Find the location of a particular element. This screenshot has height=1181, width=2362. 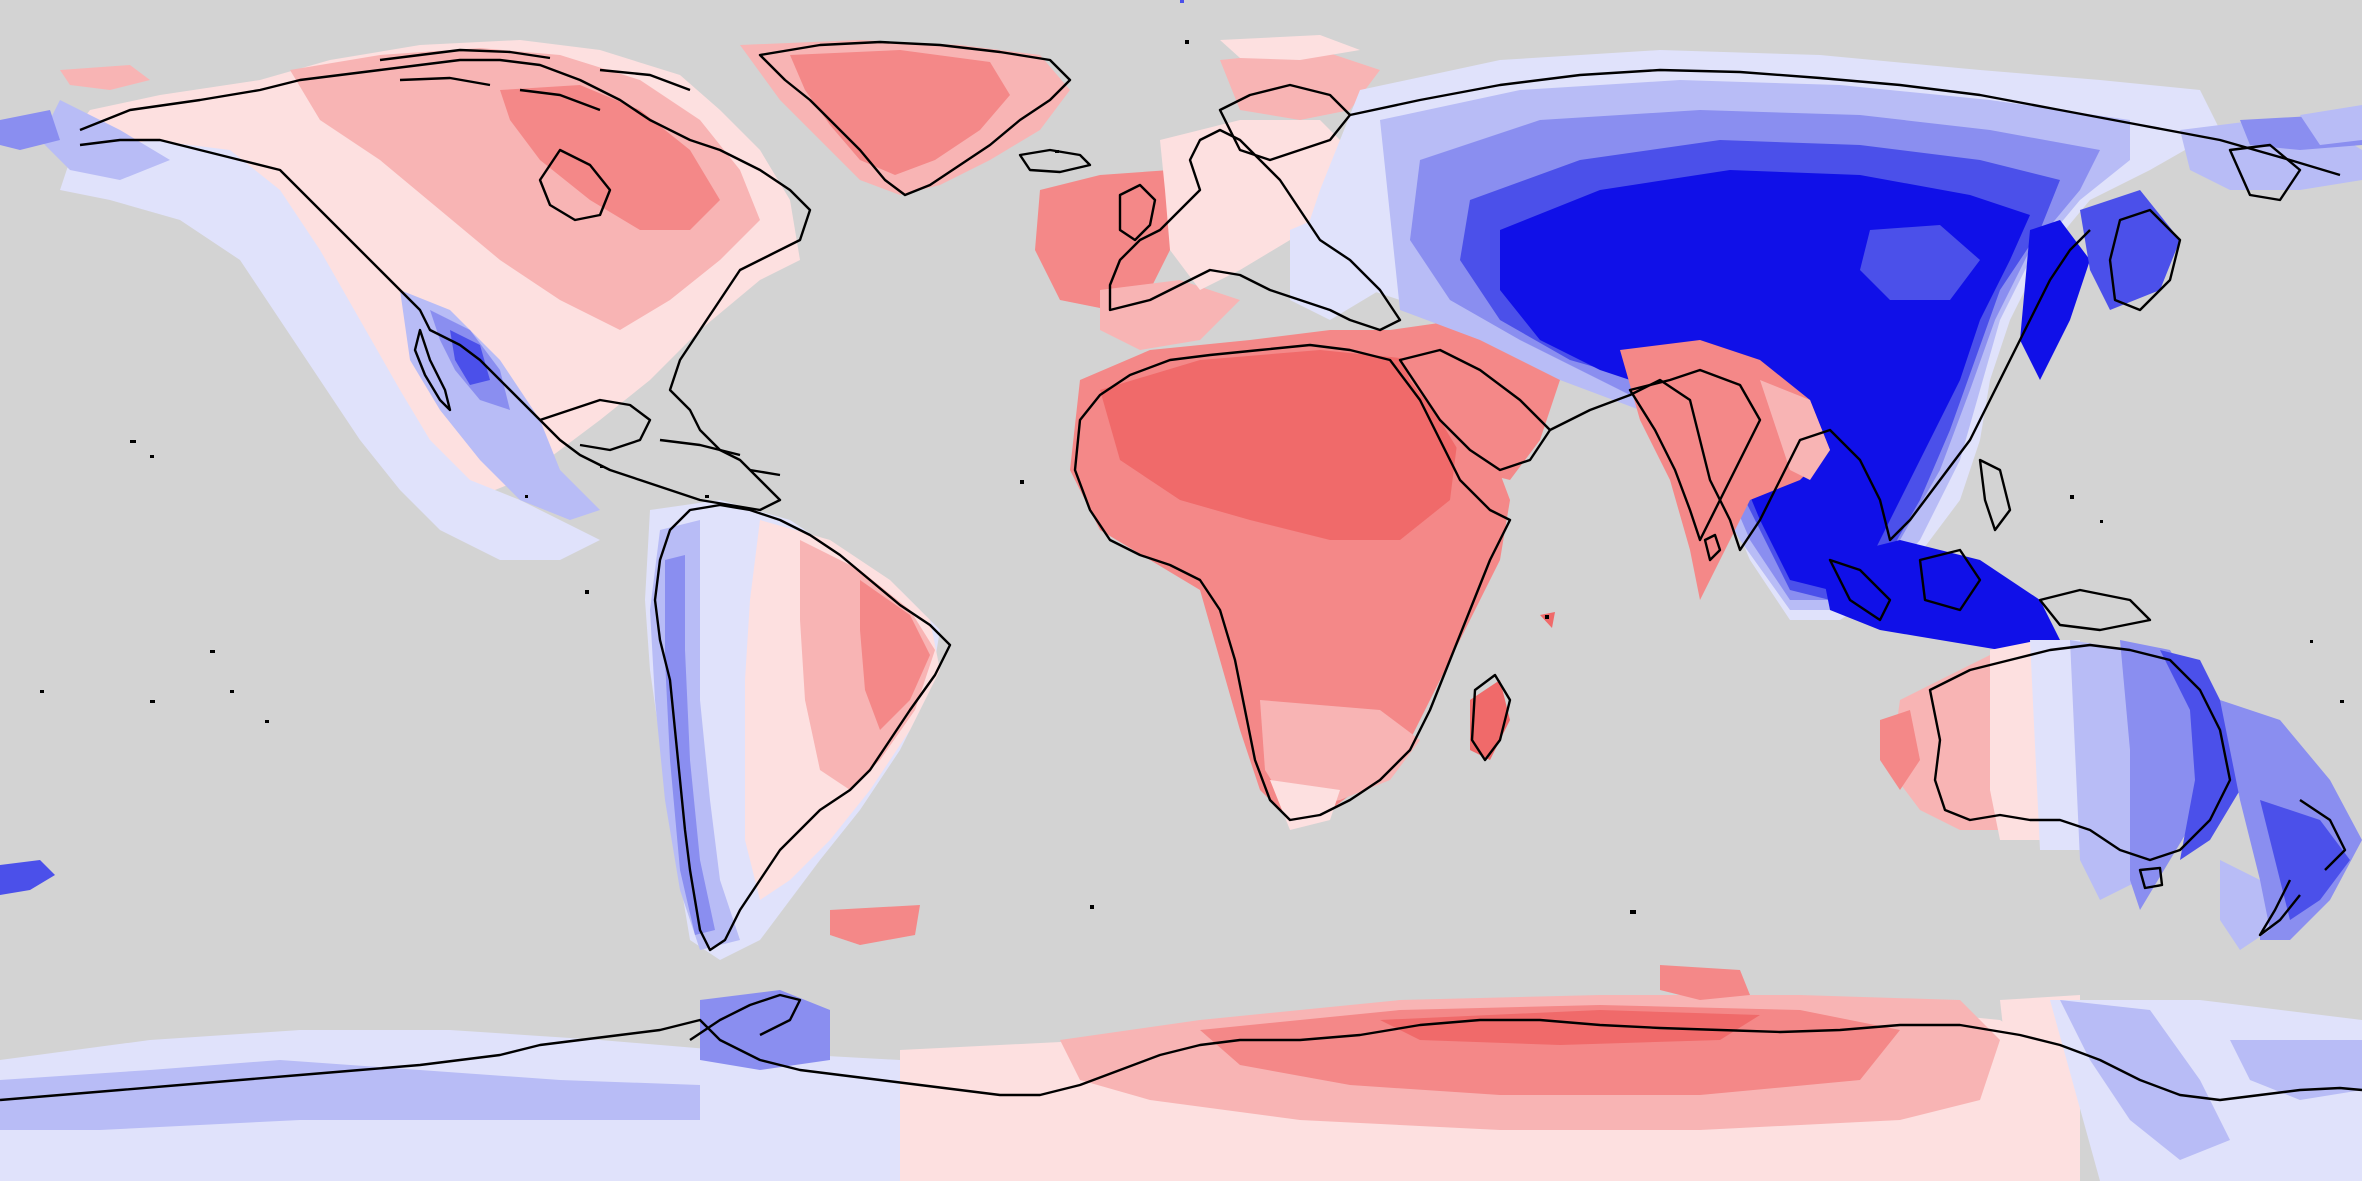

region-australia is located at coordinates (2121, 795).